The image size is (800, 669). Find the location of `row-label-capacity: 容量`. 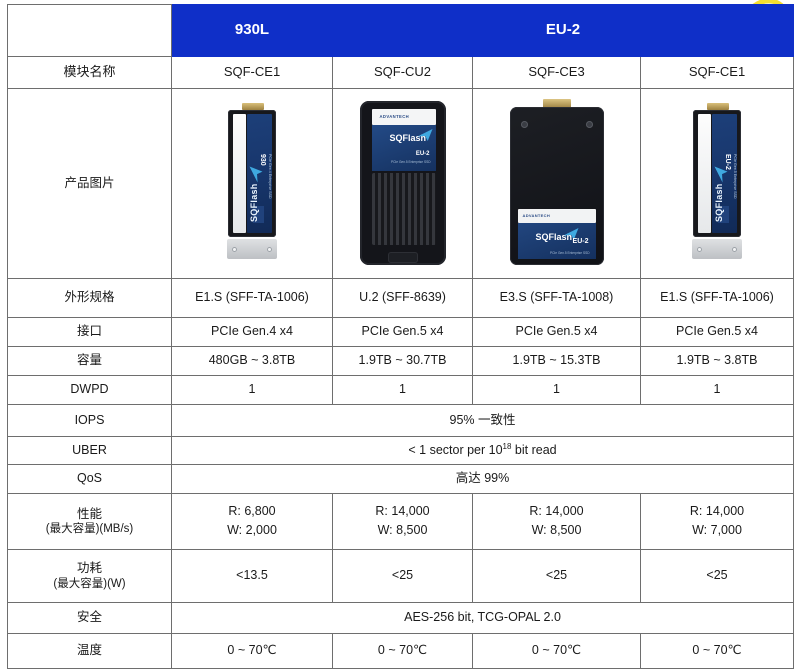

row-label-capacity: 容量 is located at coordinates (89, 361).